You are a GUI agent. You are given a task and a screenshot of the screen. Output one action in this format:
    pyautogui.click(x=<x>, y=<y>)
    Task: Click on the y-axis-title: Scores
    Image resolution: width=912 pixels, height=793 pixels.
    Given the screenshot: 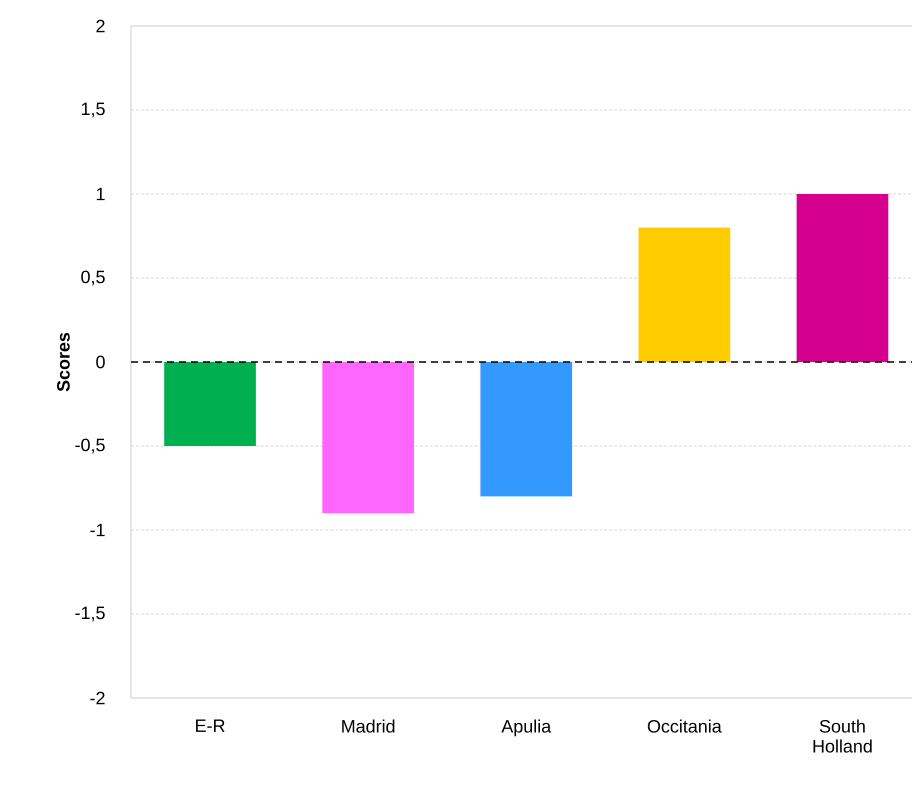 What is the action you would take?
    pyautogui.click(x=63, y=362)
    